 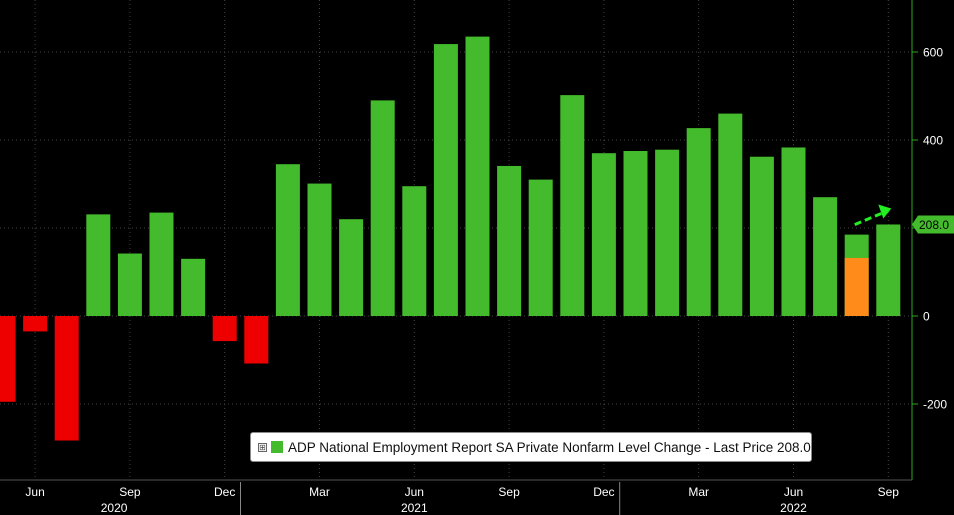 What do you see at coordinates (933, 141) in the screenshot?
I see `y-tick-label: 400` at bounding box center [933, 141].